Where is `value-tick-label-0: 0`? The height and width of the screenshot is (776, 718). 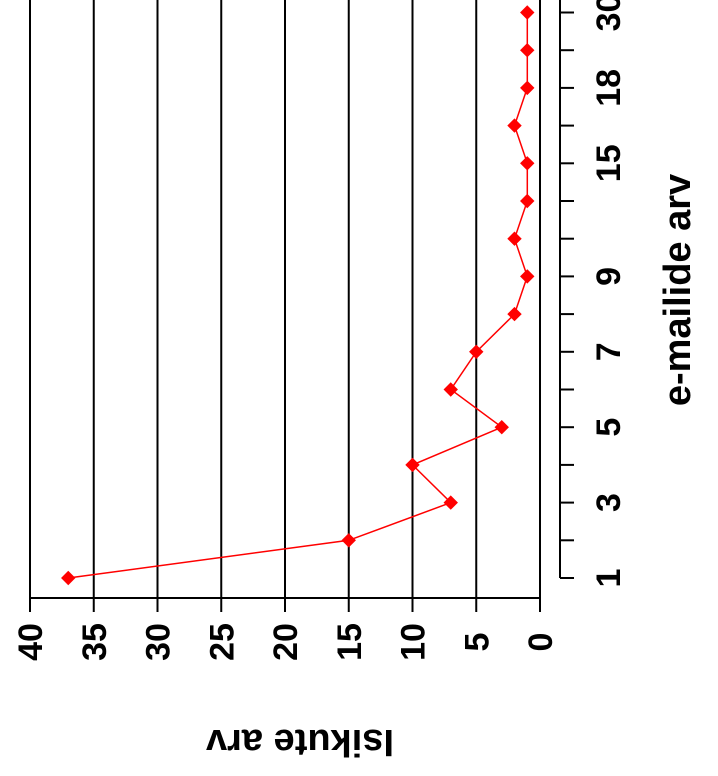 value-tick-label-0: 0 is located at coordinates (541, 642).